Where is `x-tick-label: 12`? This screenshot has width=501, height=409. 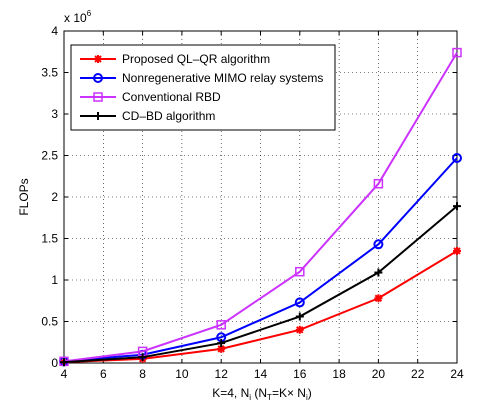
x-tick-label: 12 is located at coordinates (222, 374).